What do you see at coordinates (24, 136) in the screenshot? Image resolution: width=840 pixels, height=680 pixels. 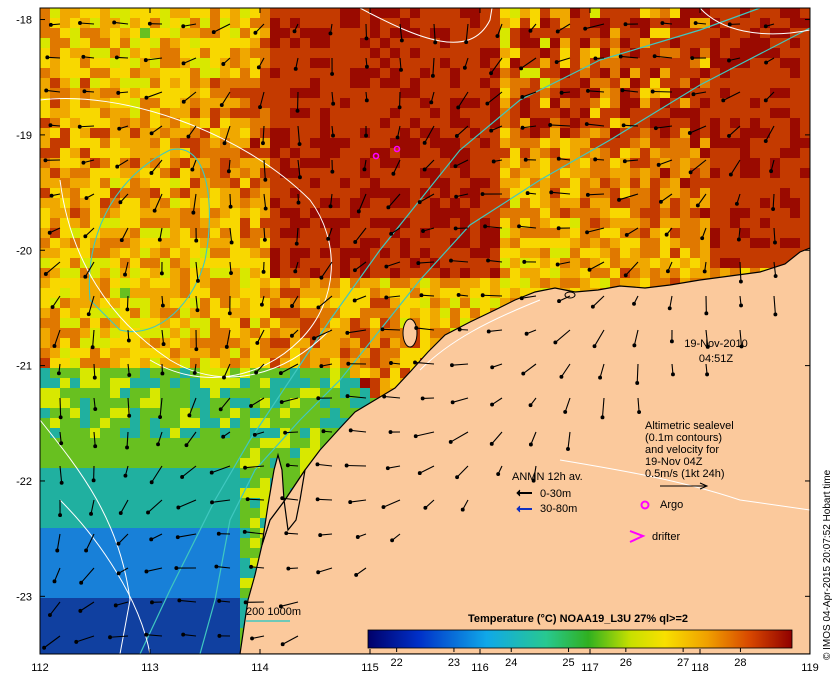 I see `y-tick-label: -19` at bounding box center [24, 136].